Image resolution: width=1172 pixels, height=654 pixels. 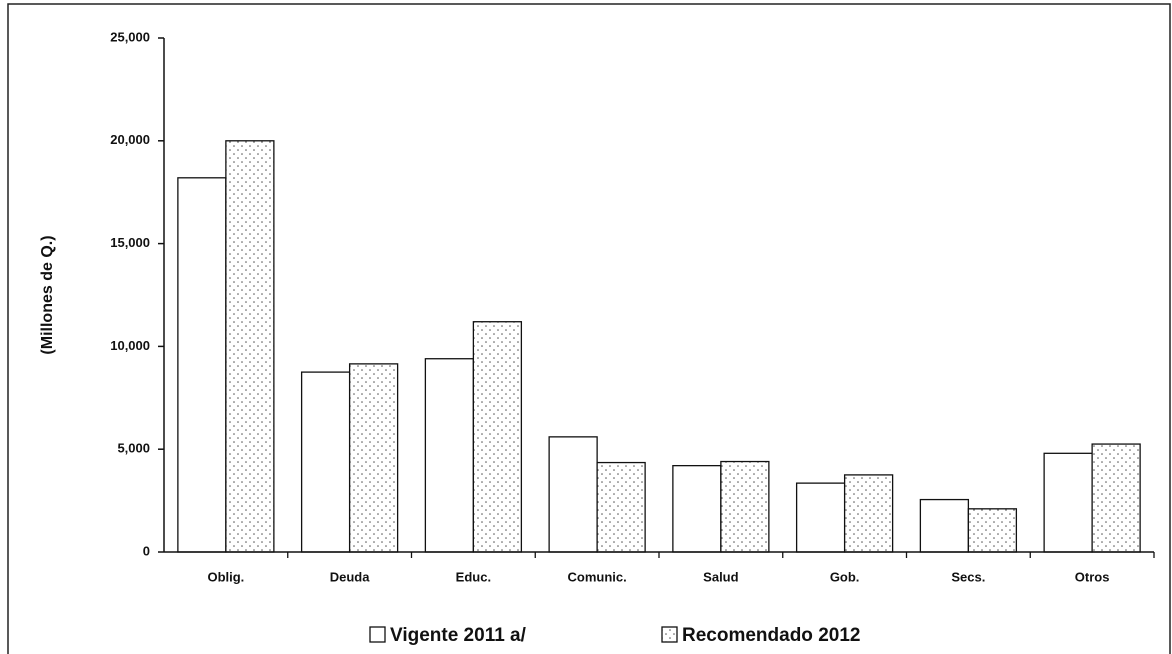 I want to click on y-tick-label: 10,000, so click(x=130, y=345).